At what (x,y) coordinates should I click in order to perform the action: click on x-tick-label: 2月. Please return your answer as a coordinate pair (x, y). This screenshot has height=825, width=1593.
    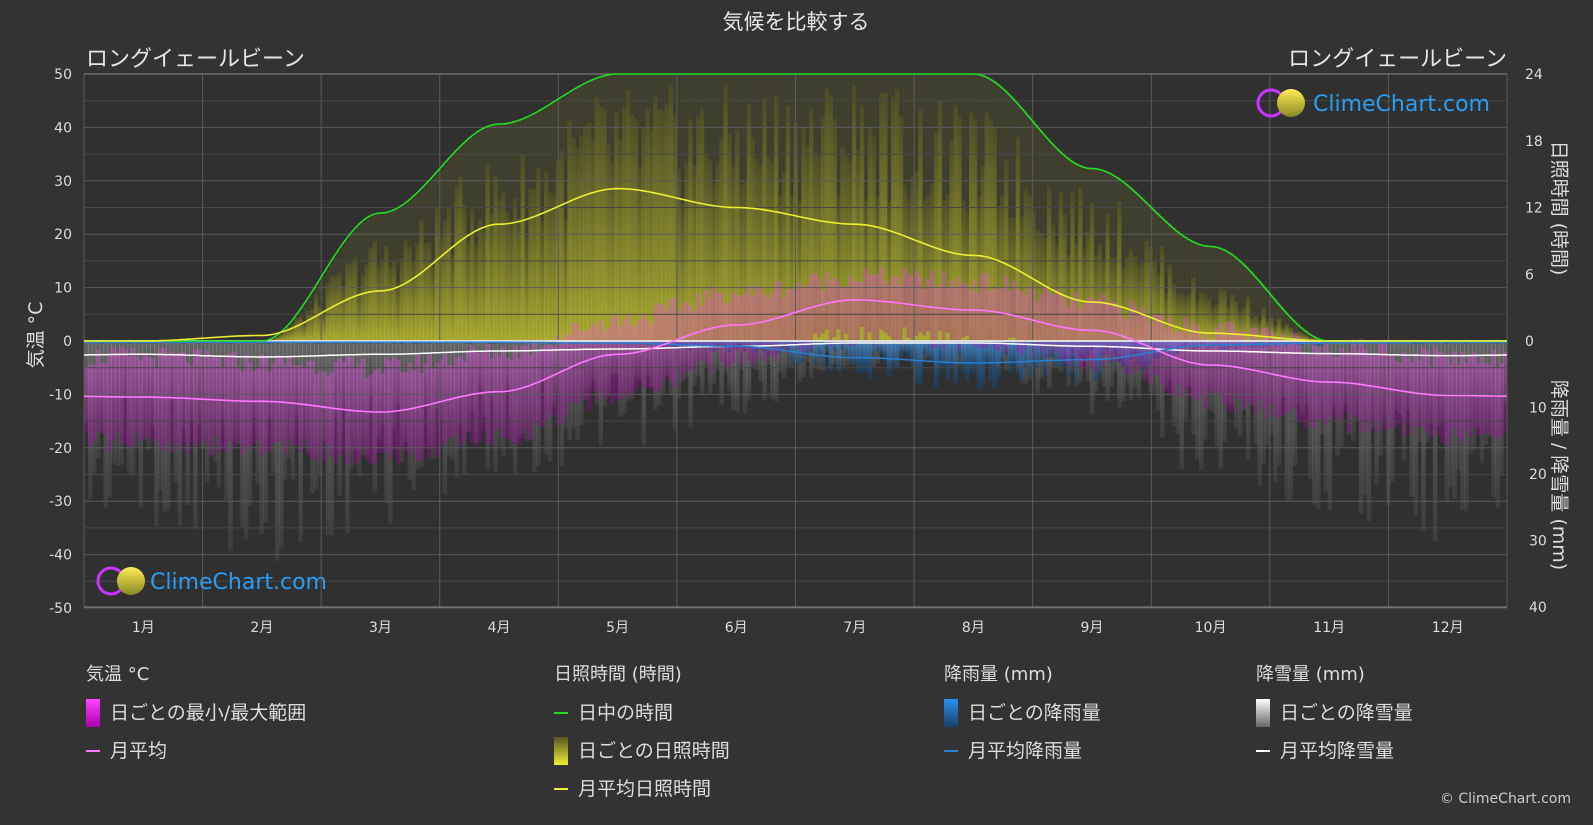
    Looking at the image, I should click on (261, 628).